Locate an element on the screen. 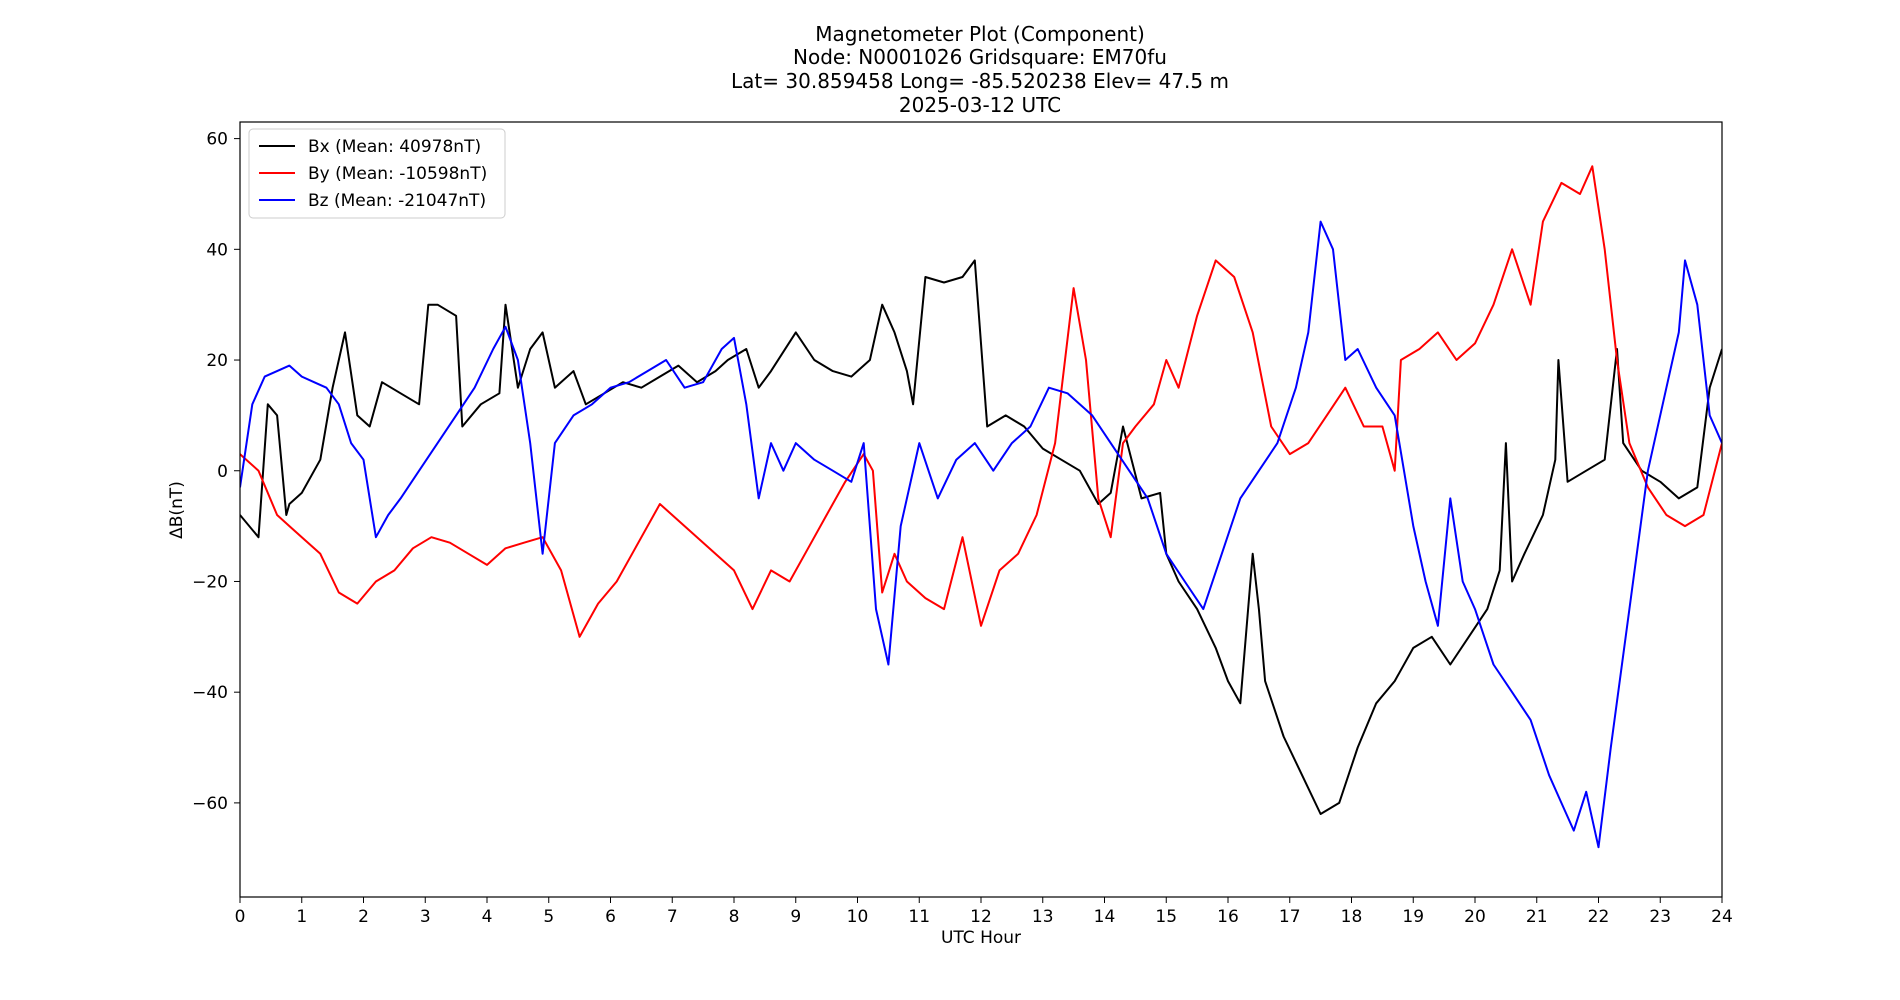 The width and height of the screenshot is (1900, 1000). y-tick-label-1: 40 is located at coordinates (217, 250).